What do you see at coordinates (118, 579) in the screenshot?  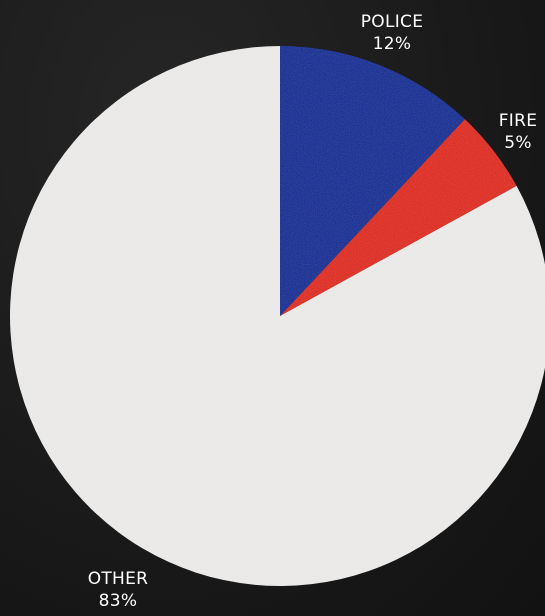 I see `slice-label-other: OTHER` at bounding box center [118, 579].